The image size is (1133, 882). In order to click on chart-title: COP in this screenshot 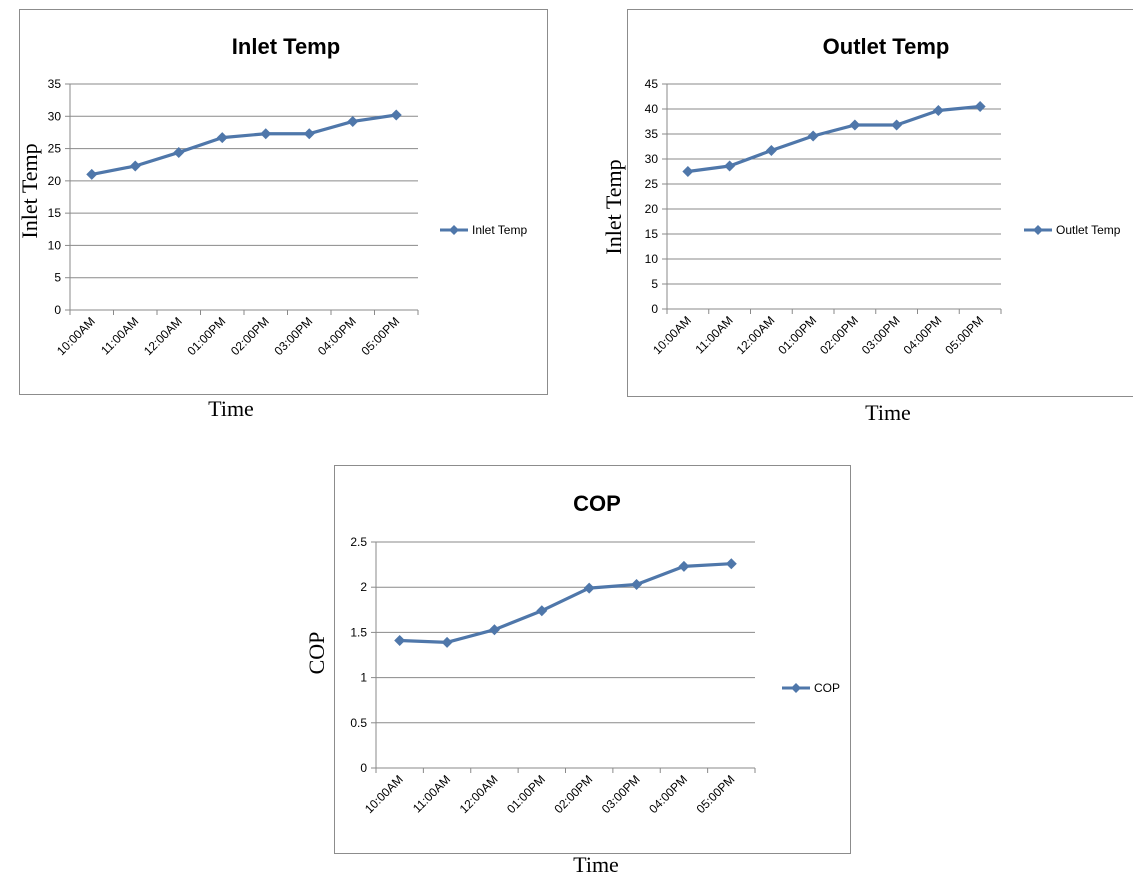, I will do `click(597, 503)`.